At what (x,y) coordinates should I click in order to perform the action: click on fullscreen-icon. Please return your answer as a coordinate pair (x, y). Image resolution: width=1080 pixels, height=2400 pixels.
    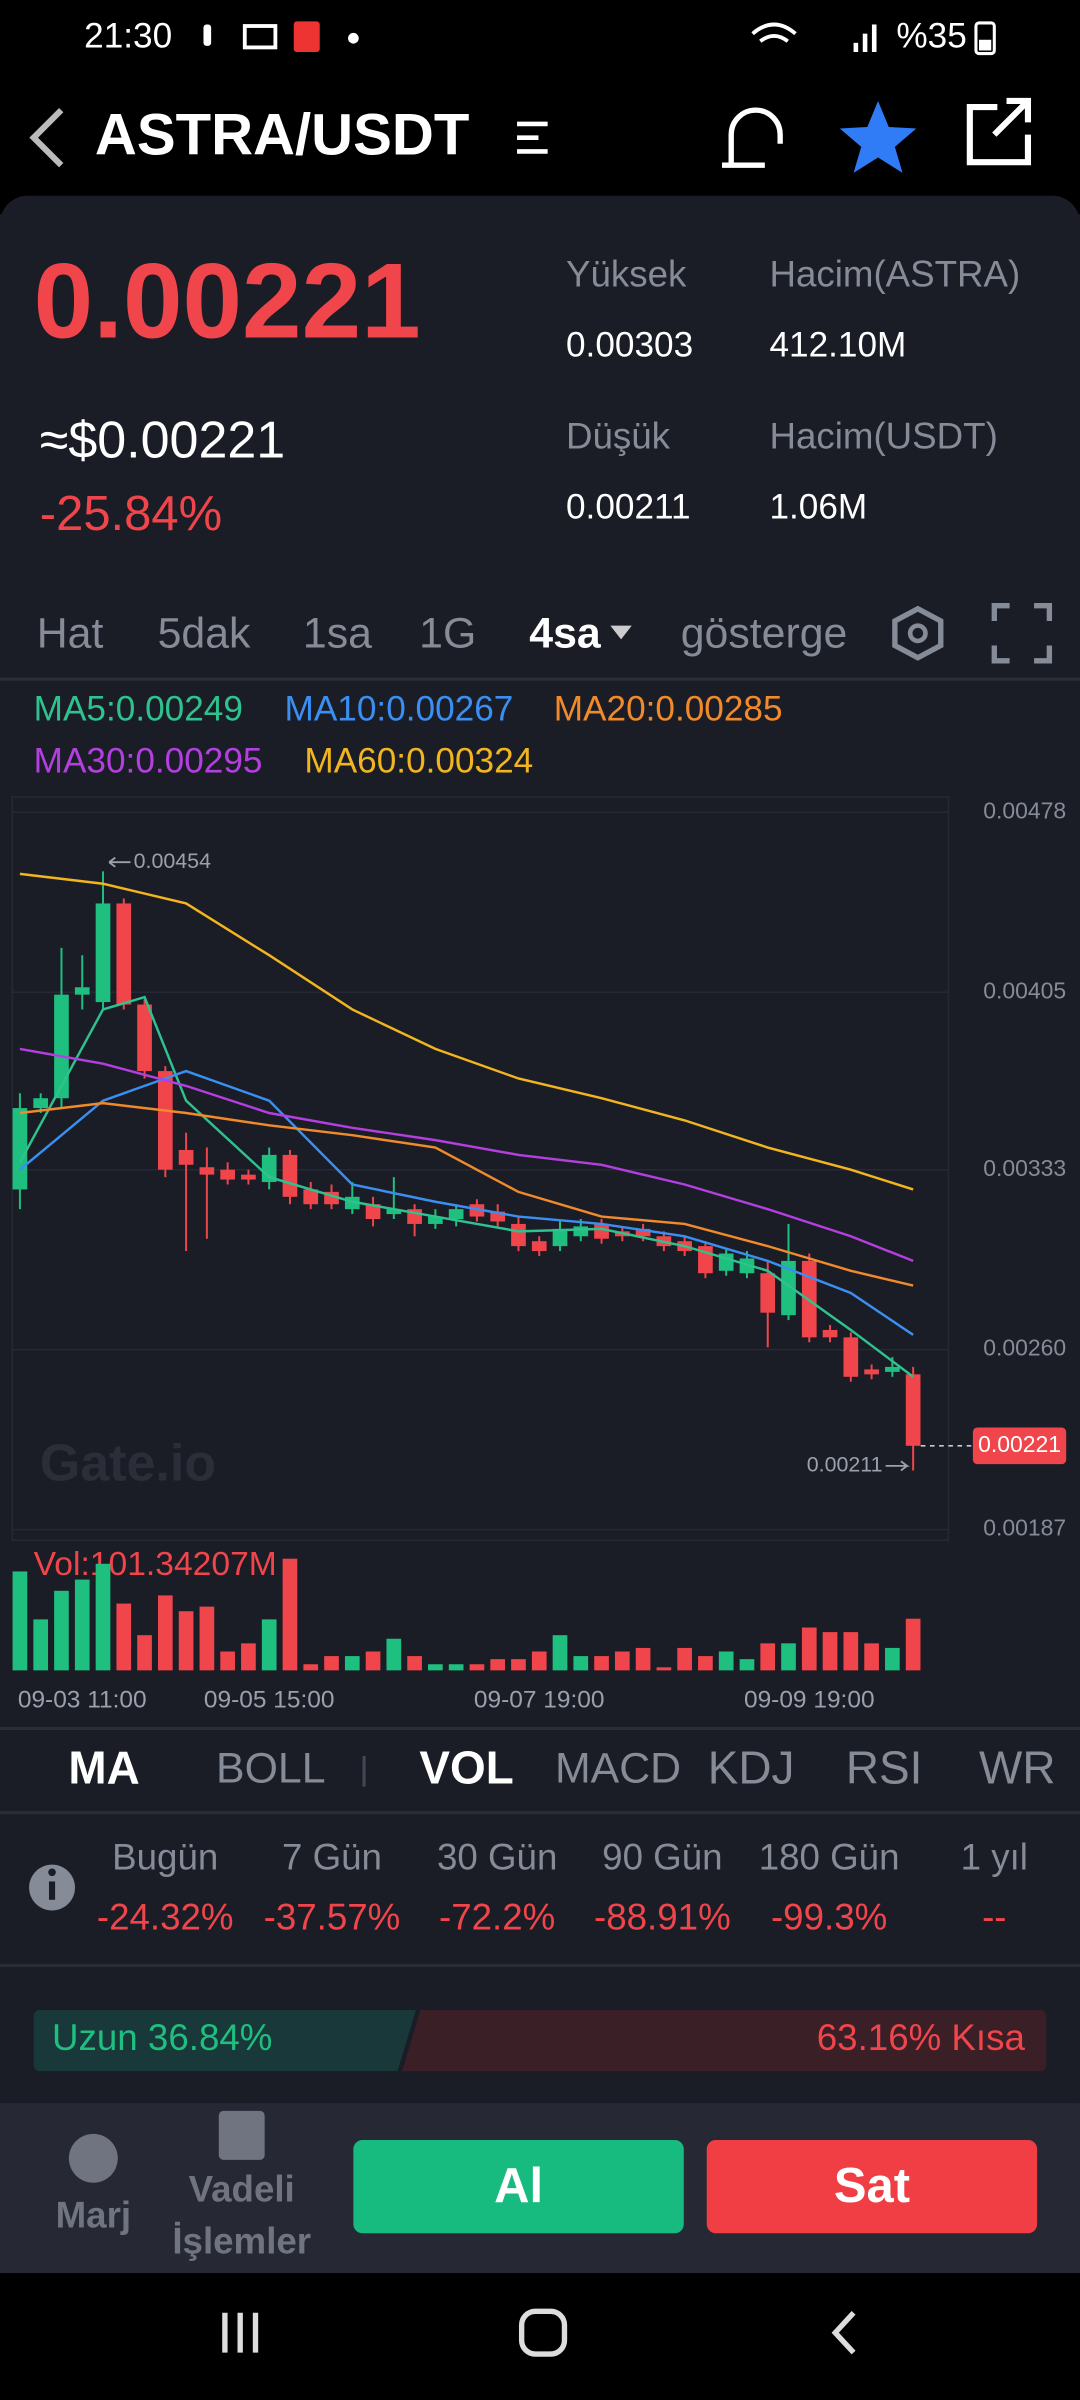
    Looking at the image, I should click on (1022, 633).